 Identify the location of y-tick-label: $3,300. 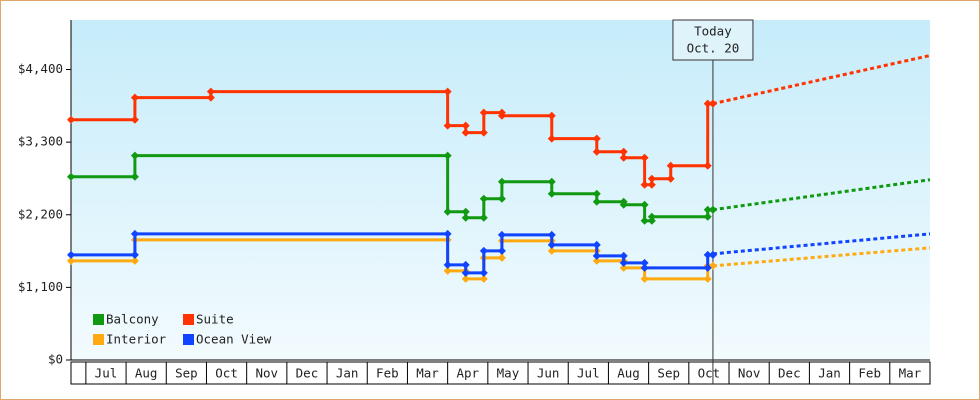
(40, 141).